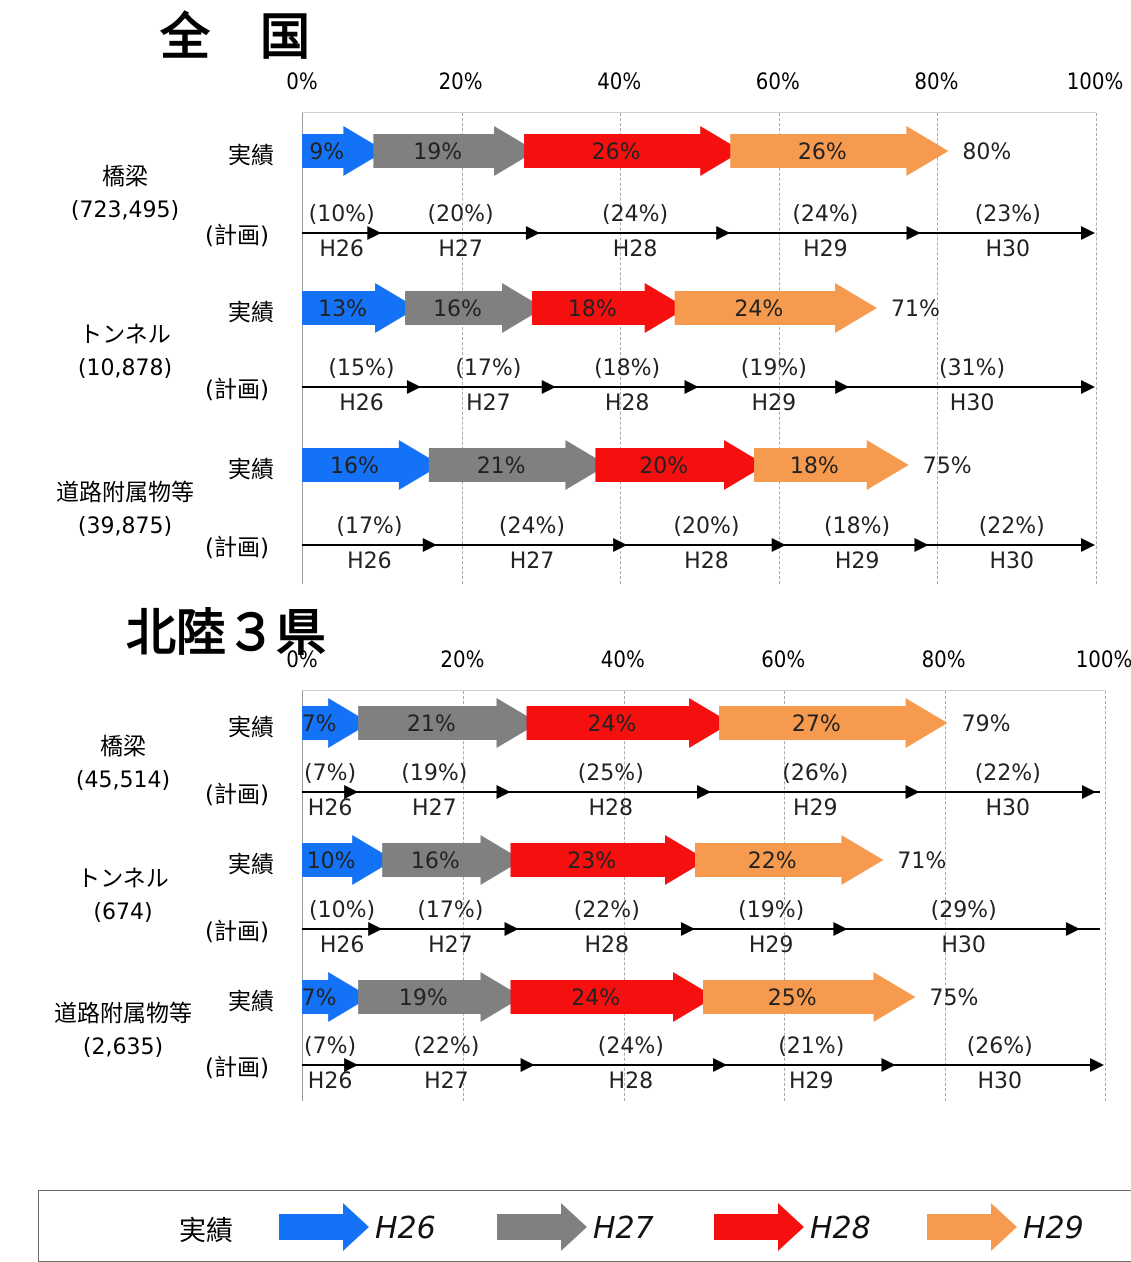 This screenshot has height=1262, width=1131. What do you see at coordinates (501, 466) in the screenshot?
I see `actual-value-label: 21%` at bounding box center [501, 466].